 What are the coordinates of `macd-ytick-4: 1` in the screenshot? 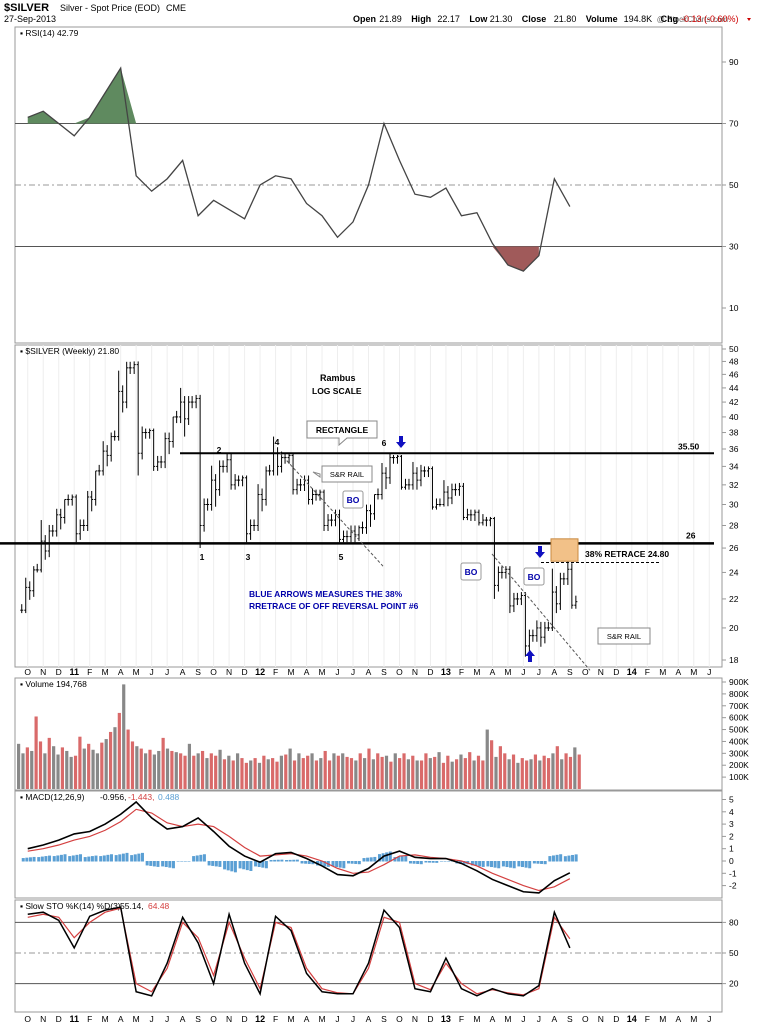 It's located at (731, 849).